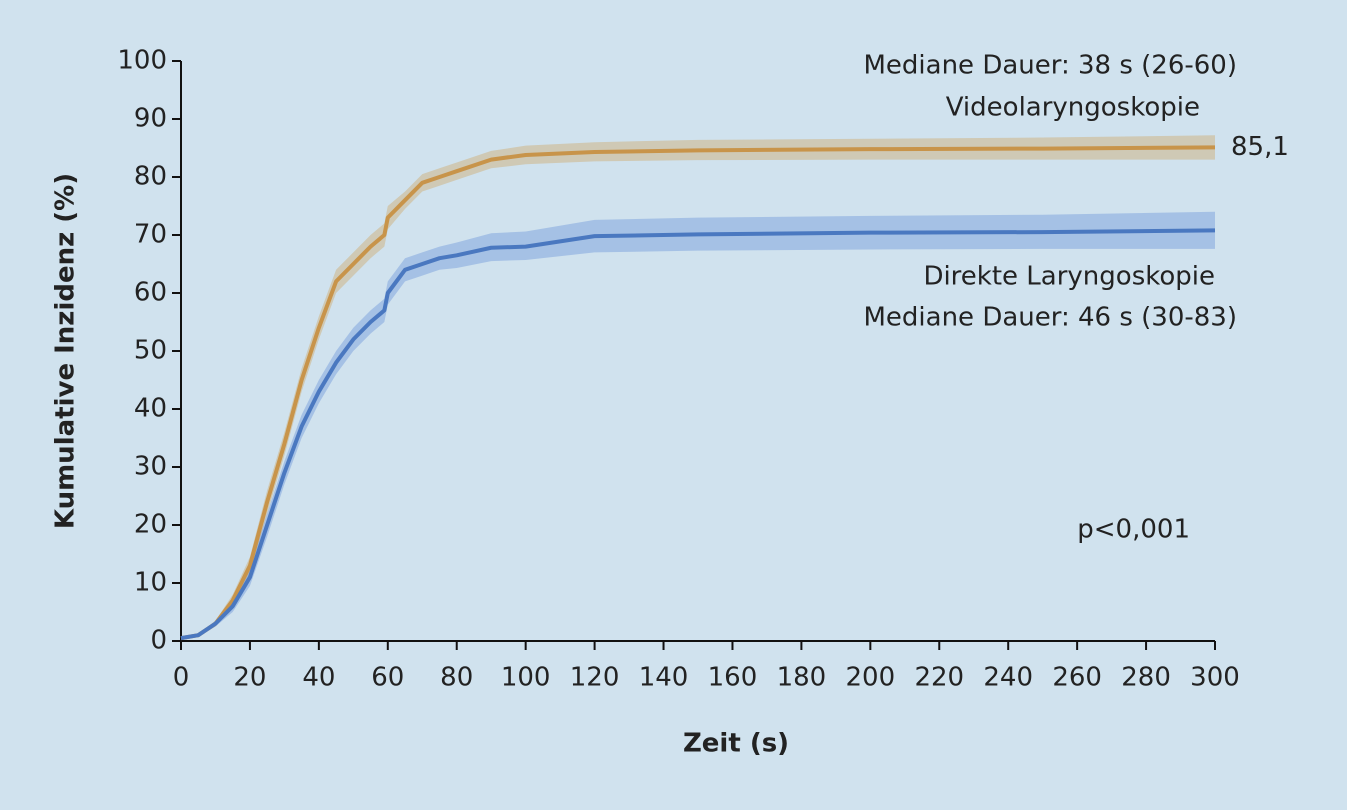 This screenshot has width=1347, height=810. Describe the element at coordinates (1077, 678) in the screenshot. I see `x-tick-label: 260` at that location.